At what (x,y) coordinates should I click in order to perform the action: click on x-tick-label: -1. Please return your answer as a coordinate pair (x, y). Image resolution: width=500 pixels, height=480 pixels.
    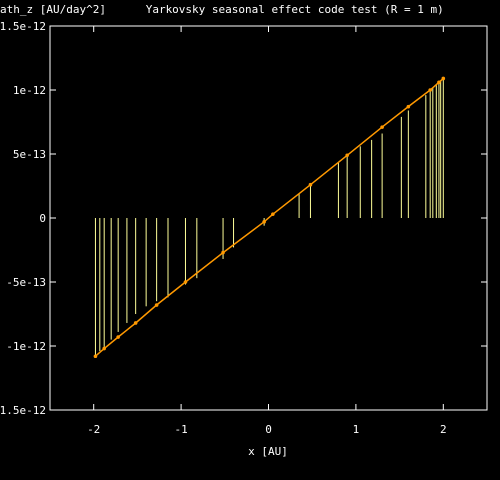
    Looking at the image, I should click on (180, 429).